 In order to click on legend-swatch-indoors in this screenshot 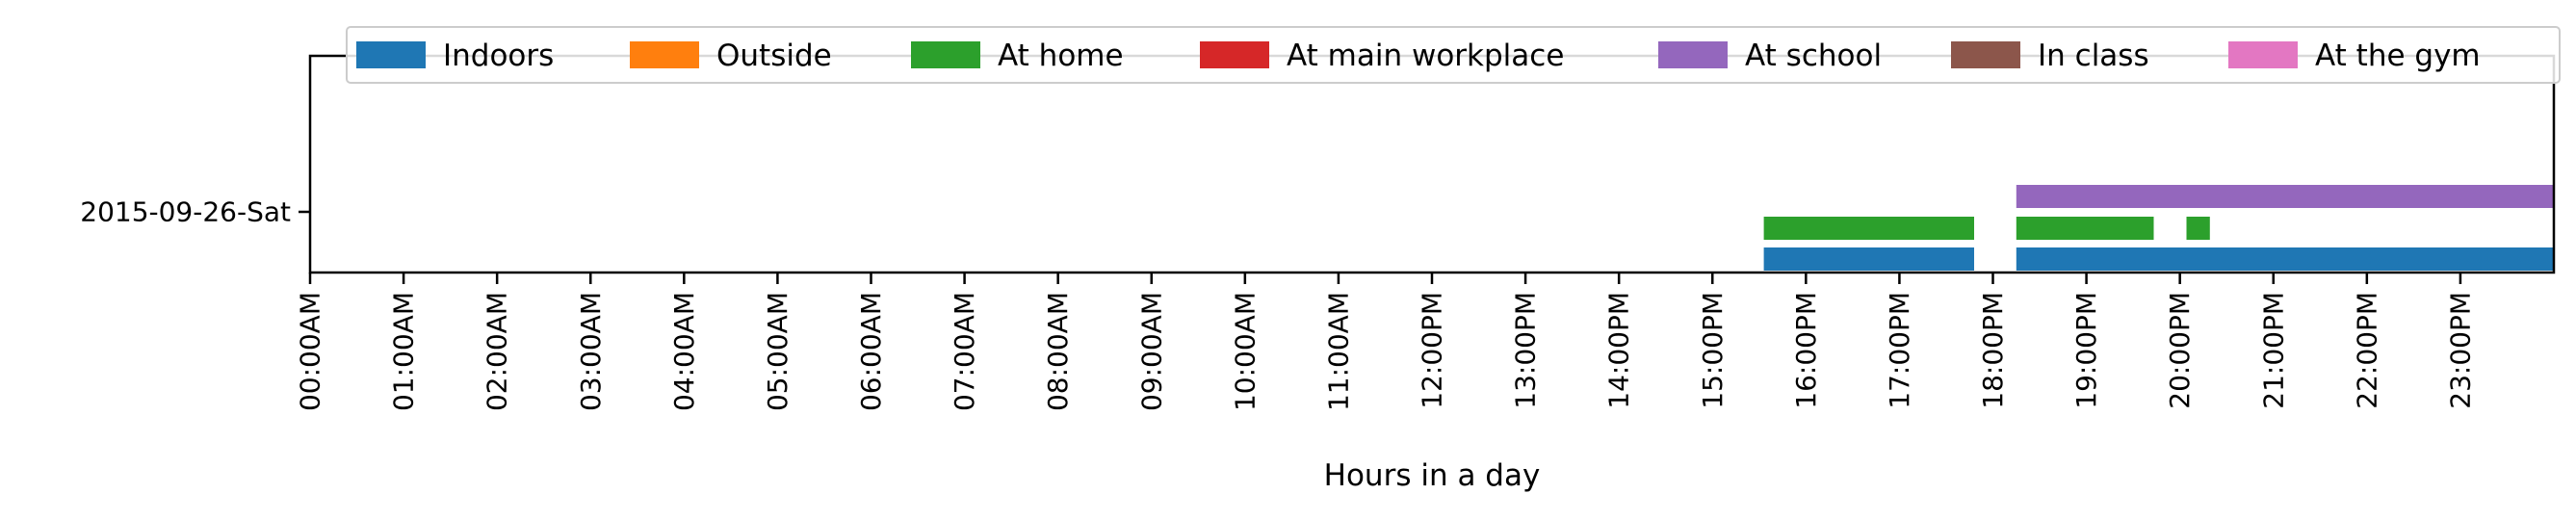, I will do `click(391, 55)`.